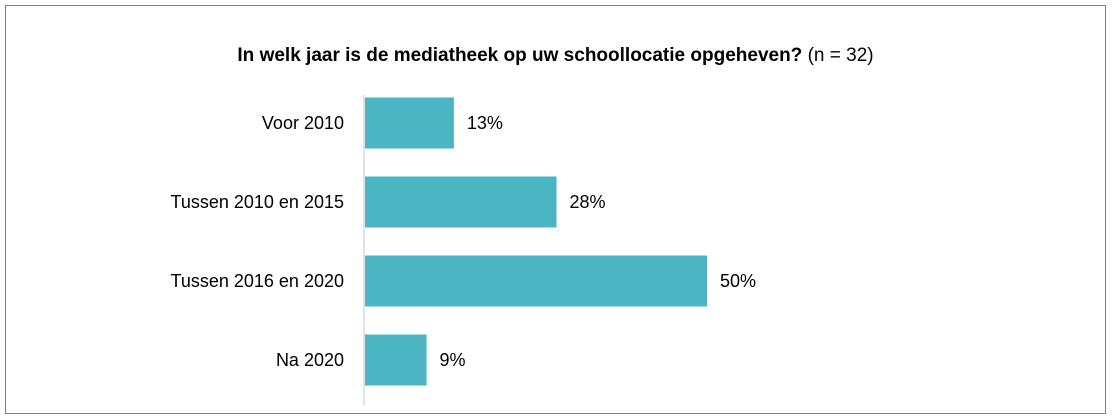  Describe the element at coordinates (588, 202) in the screenshot. I see `value-label-2: 28%` at that location.